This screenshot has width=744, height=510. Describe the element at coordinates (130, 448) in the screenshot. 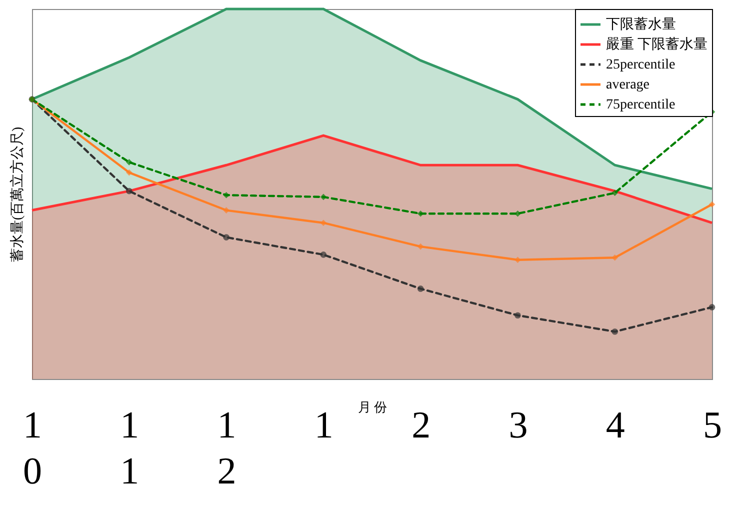

I see `x-tick-label: 11` at that location.